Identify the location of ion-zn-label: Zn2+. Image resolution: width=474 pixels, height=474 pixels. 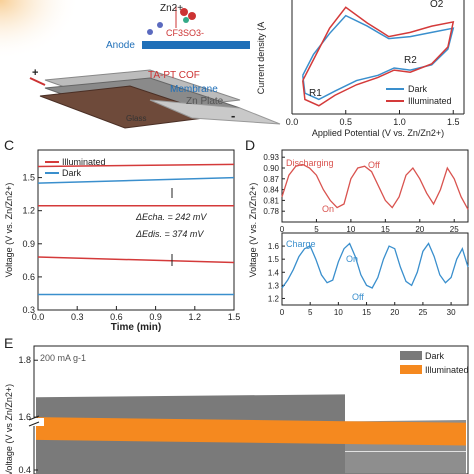
(171, 8).